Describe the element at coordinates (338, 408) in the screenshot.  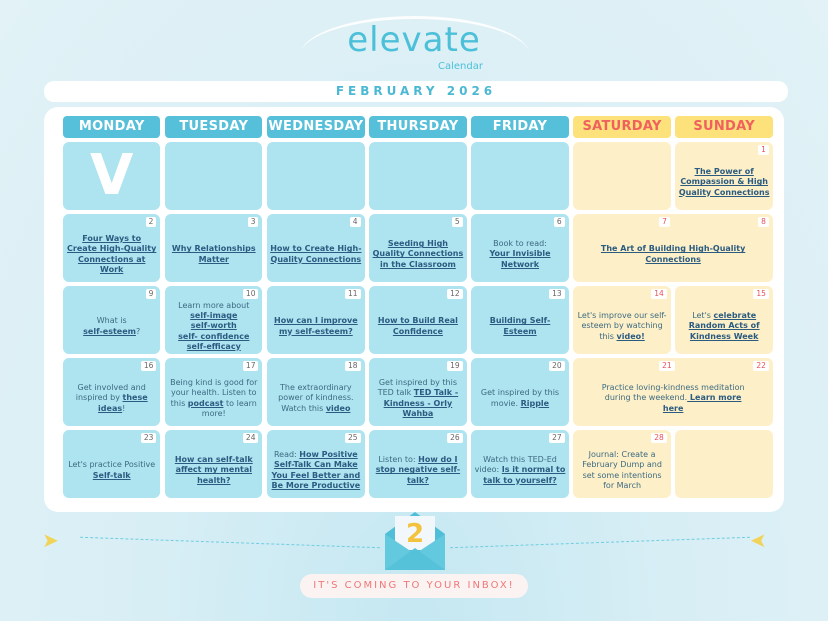
I see `resource-link: video` at that location.